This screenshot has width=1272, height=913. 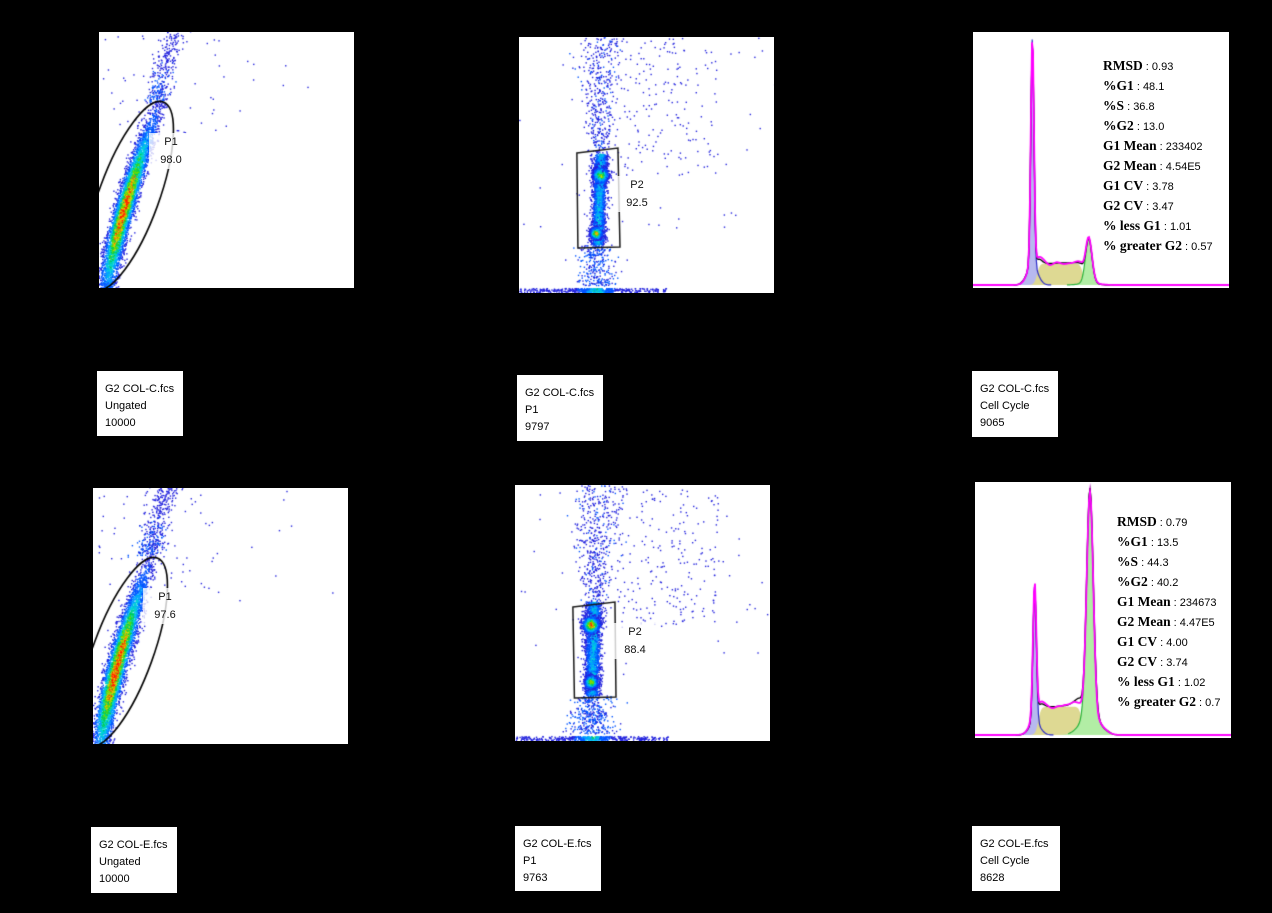 I want to click on gate-label-p2: P2 88.4, so click(x=635, y=641).